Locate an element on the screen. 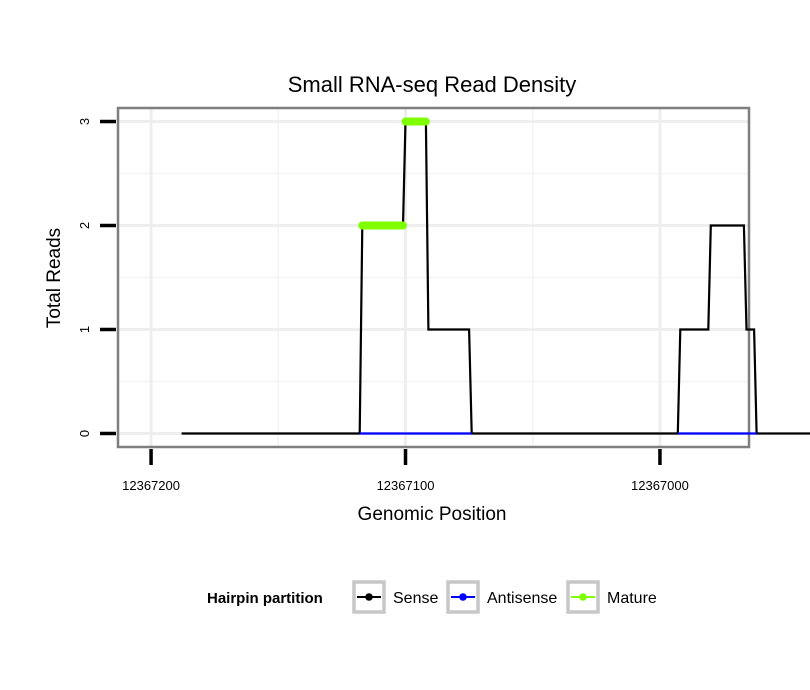  x-tick-label: 12367000 is located at coordinates (660, 485).